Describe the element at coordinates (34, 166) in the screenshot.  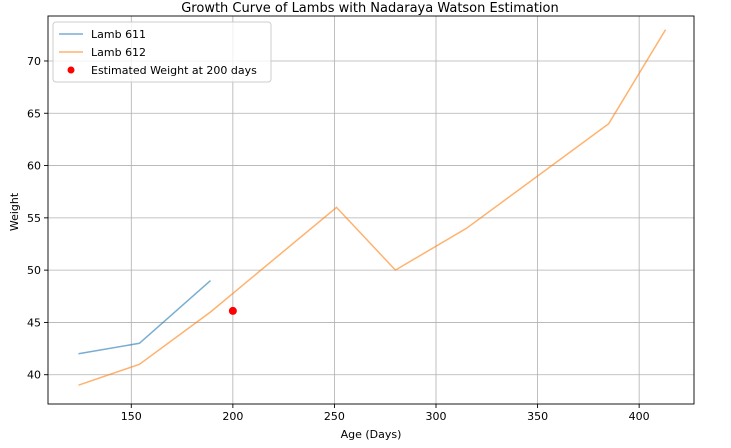
I see `y-tick-label: 60` at that location.